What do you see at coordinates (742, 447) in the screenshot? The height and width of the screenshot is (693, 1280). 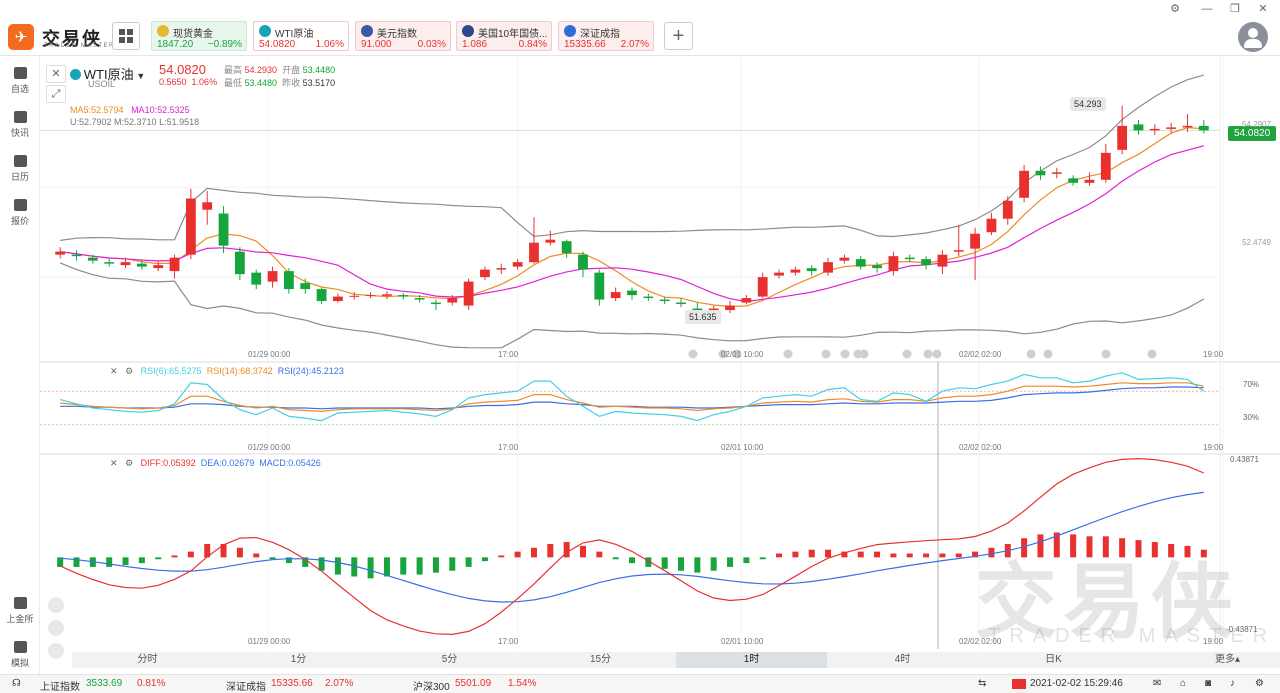 I see `time-axis-label: 02/01 10:00` at bounding box center [742, 447].